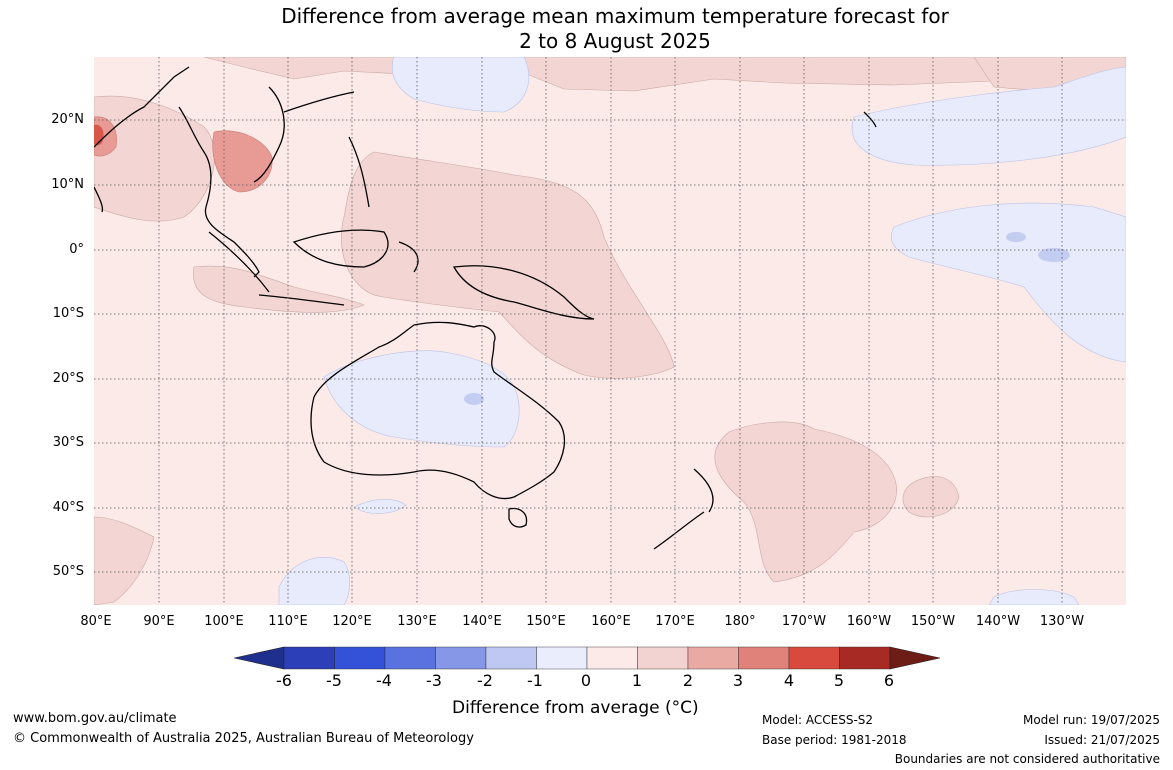  What do you see at coordinates (679, 530) in the screenshot?
I see `coast-nz-south` at bounding box center [679, 530].